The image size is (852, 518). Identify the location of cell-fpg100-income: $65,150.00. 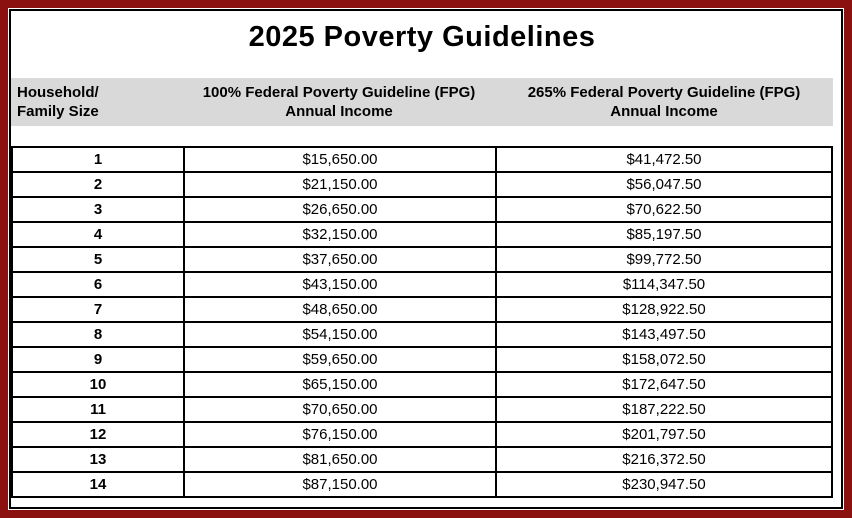
(340, 384).